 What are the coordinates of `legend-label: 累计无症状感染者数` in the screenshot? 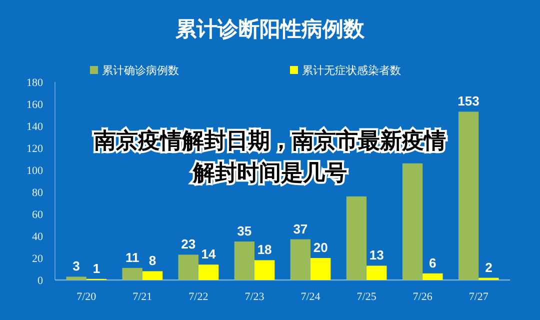 It's located at (351, 70).